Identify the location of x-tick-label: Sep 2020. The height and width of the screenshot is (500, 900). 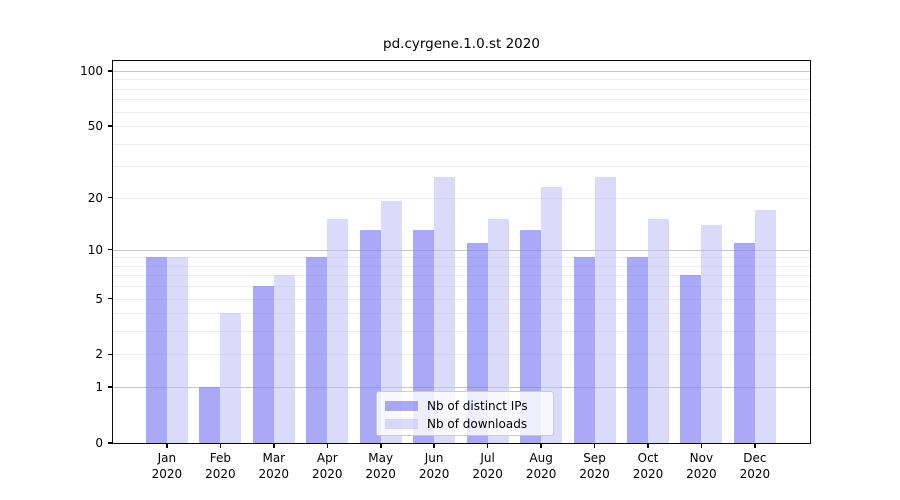
(595, 466).